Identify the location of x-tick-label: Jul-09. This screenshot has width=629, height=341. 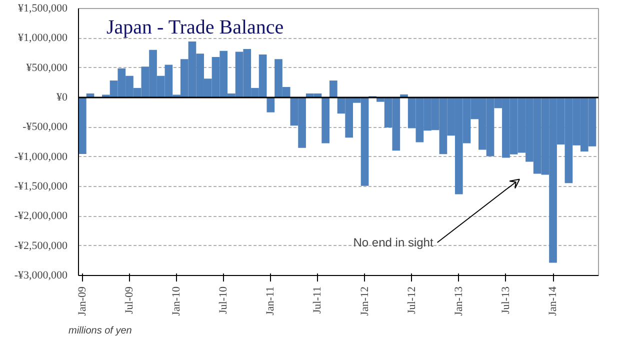
(129, 300).